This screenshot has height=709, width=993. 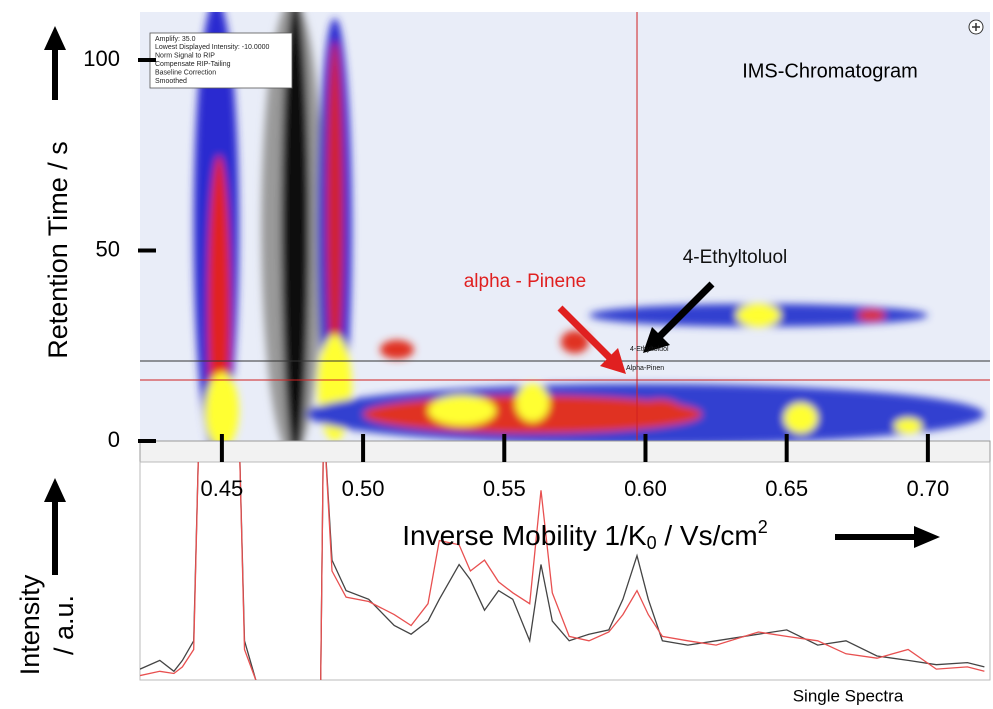 I want to click on settings-line: Norm Signal to RIP, so click(x=185, y=56).